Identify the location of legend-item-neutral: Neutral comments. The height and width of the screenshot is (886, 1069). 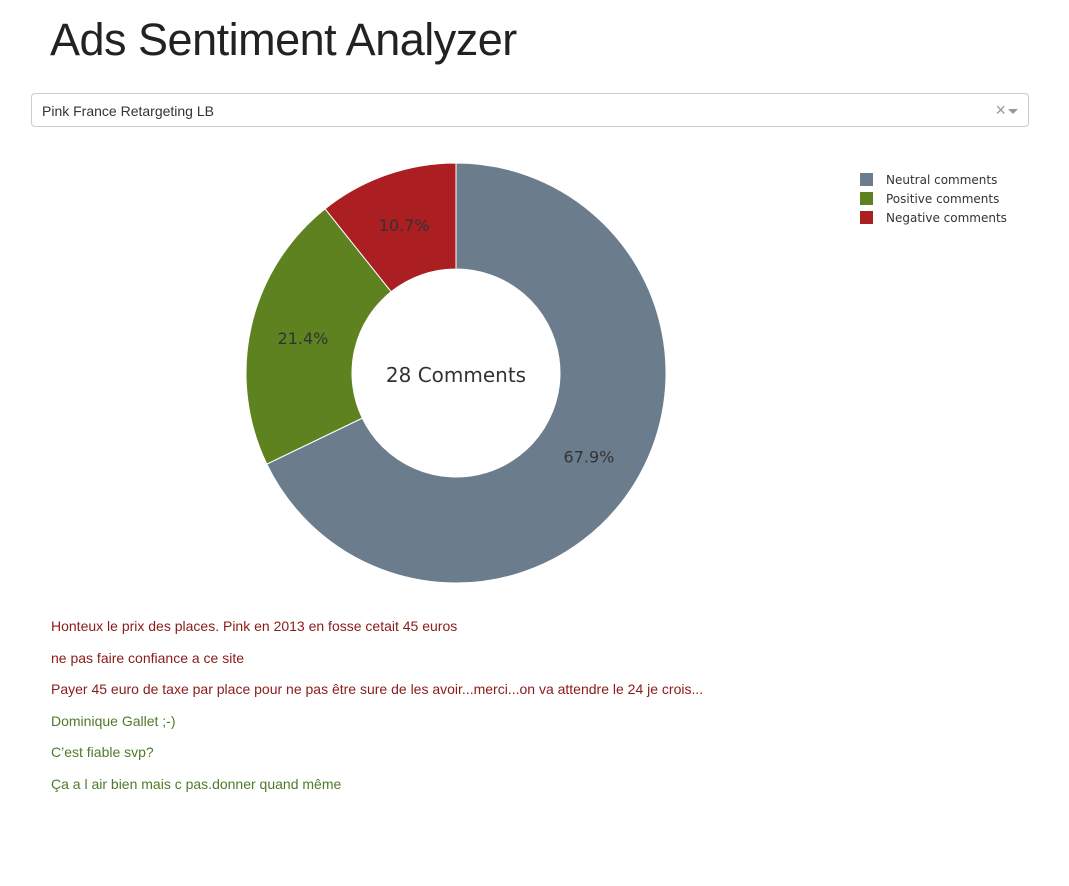
(933, 179).